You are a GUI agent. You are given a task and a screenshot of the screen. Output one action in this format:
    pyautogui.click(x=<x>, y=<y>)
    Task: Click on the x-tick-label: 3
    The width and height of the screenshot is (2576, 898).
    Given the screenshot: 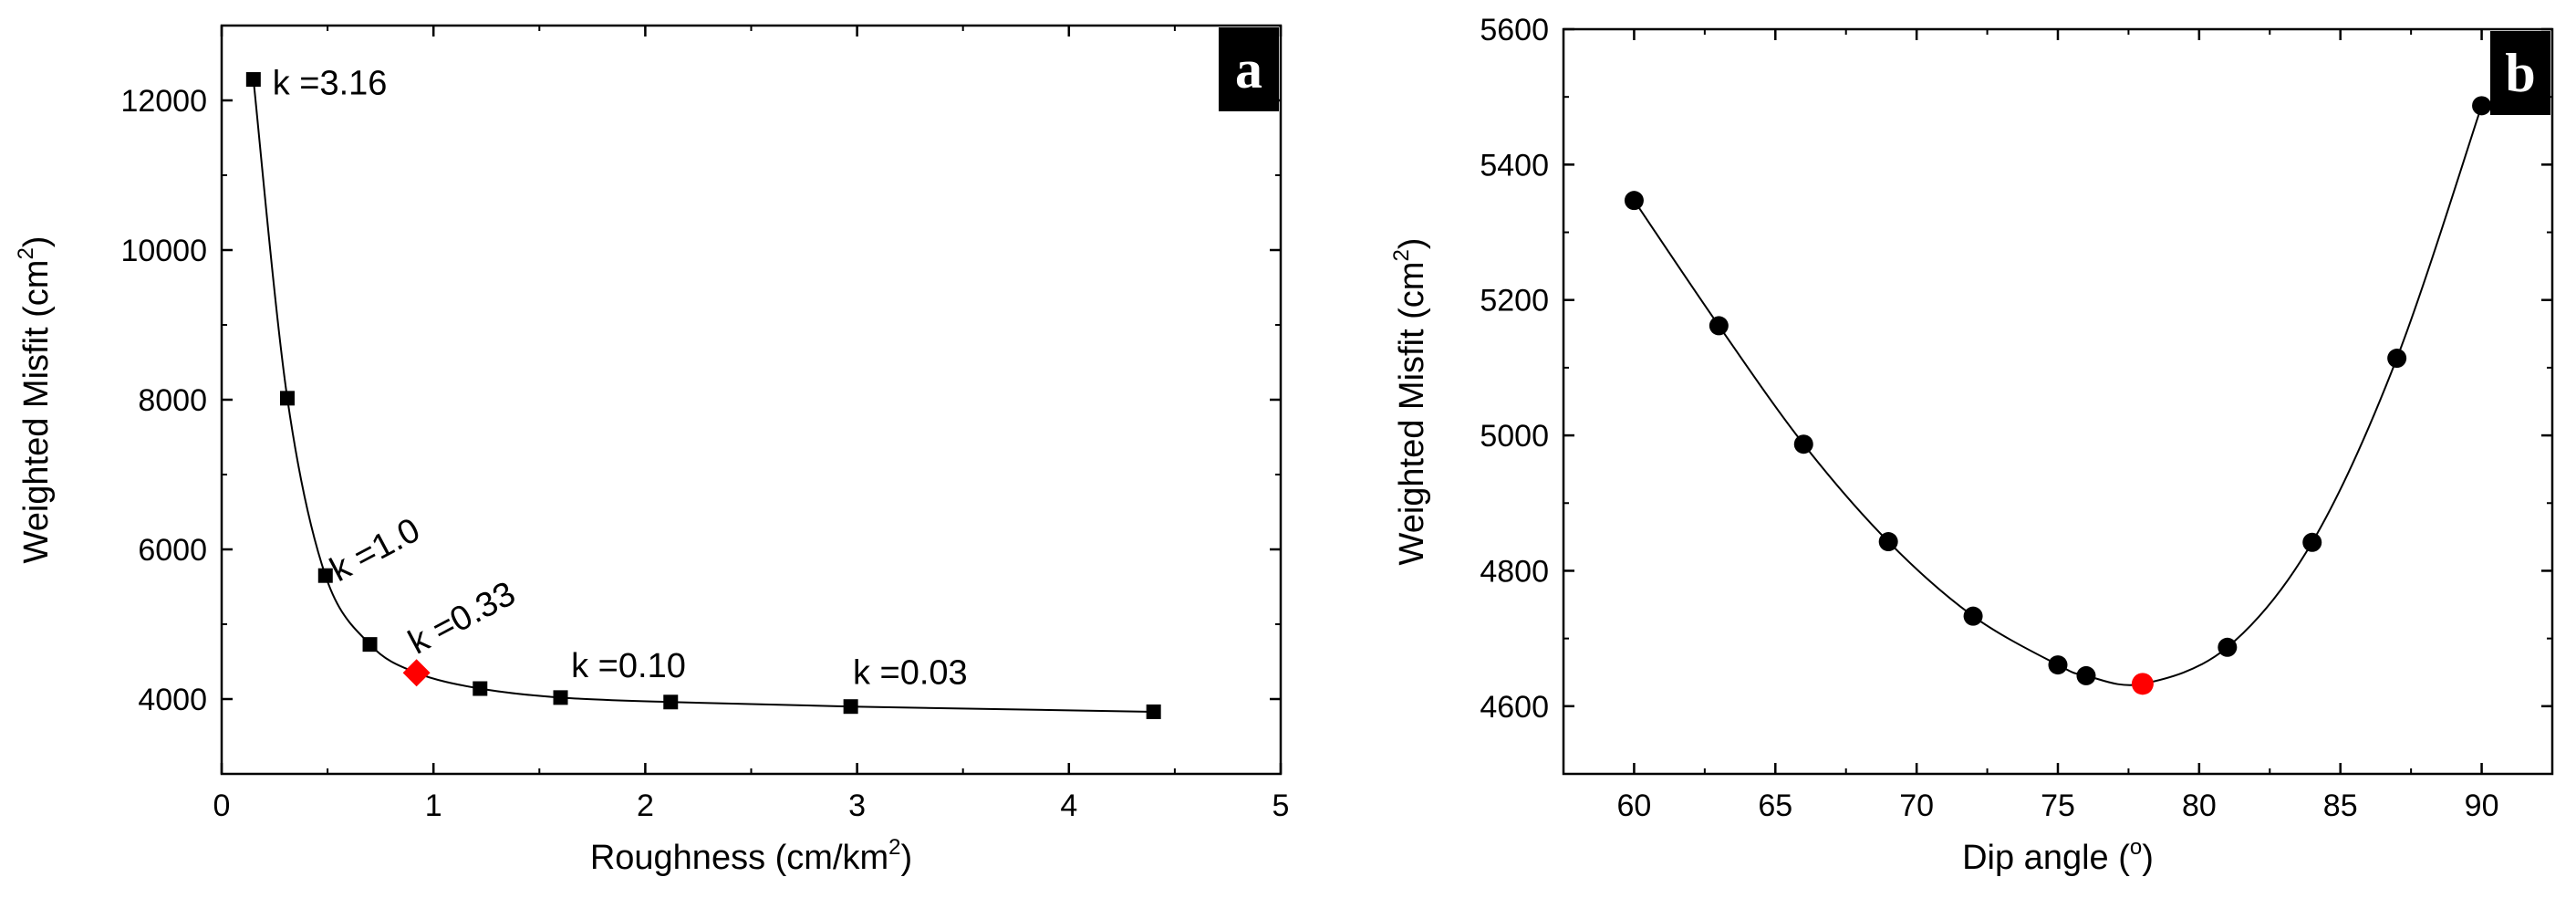 What is the action you would take?
    pyautogui.click(x=857, y=806)
    